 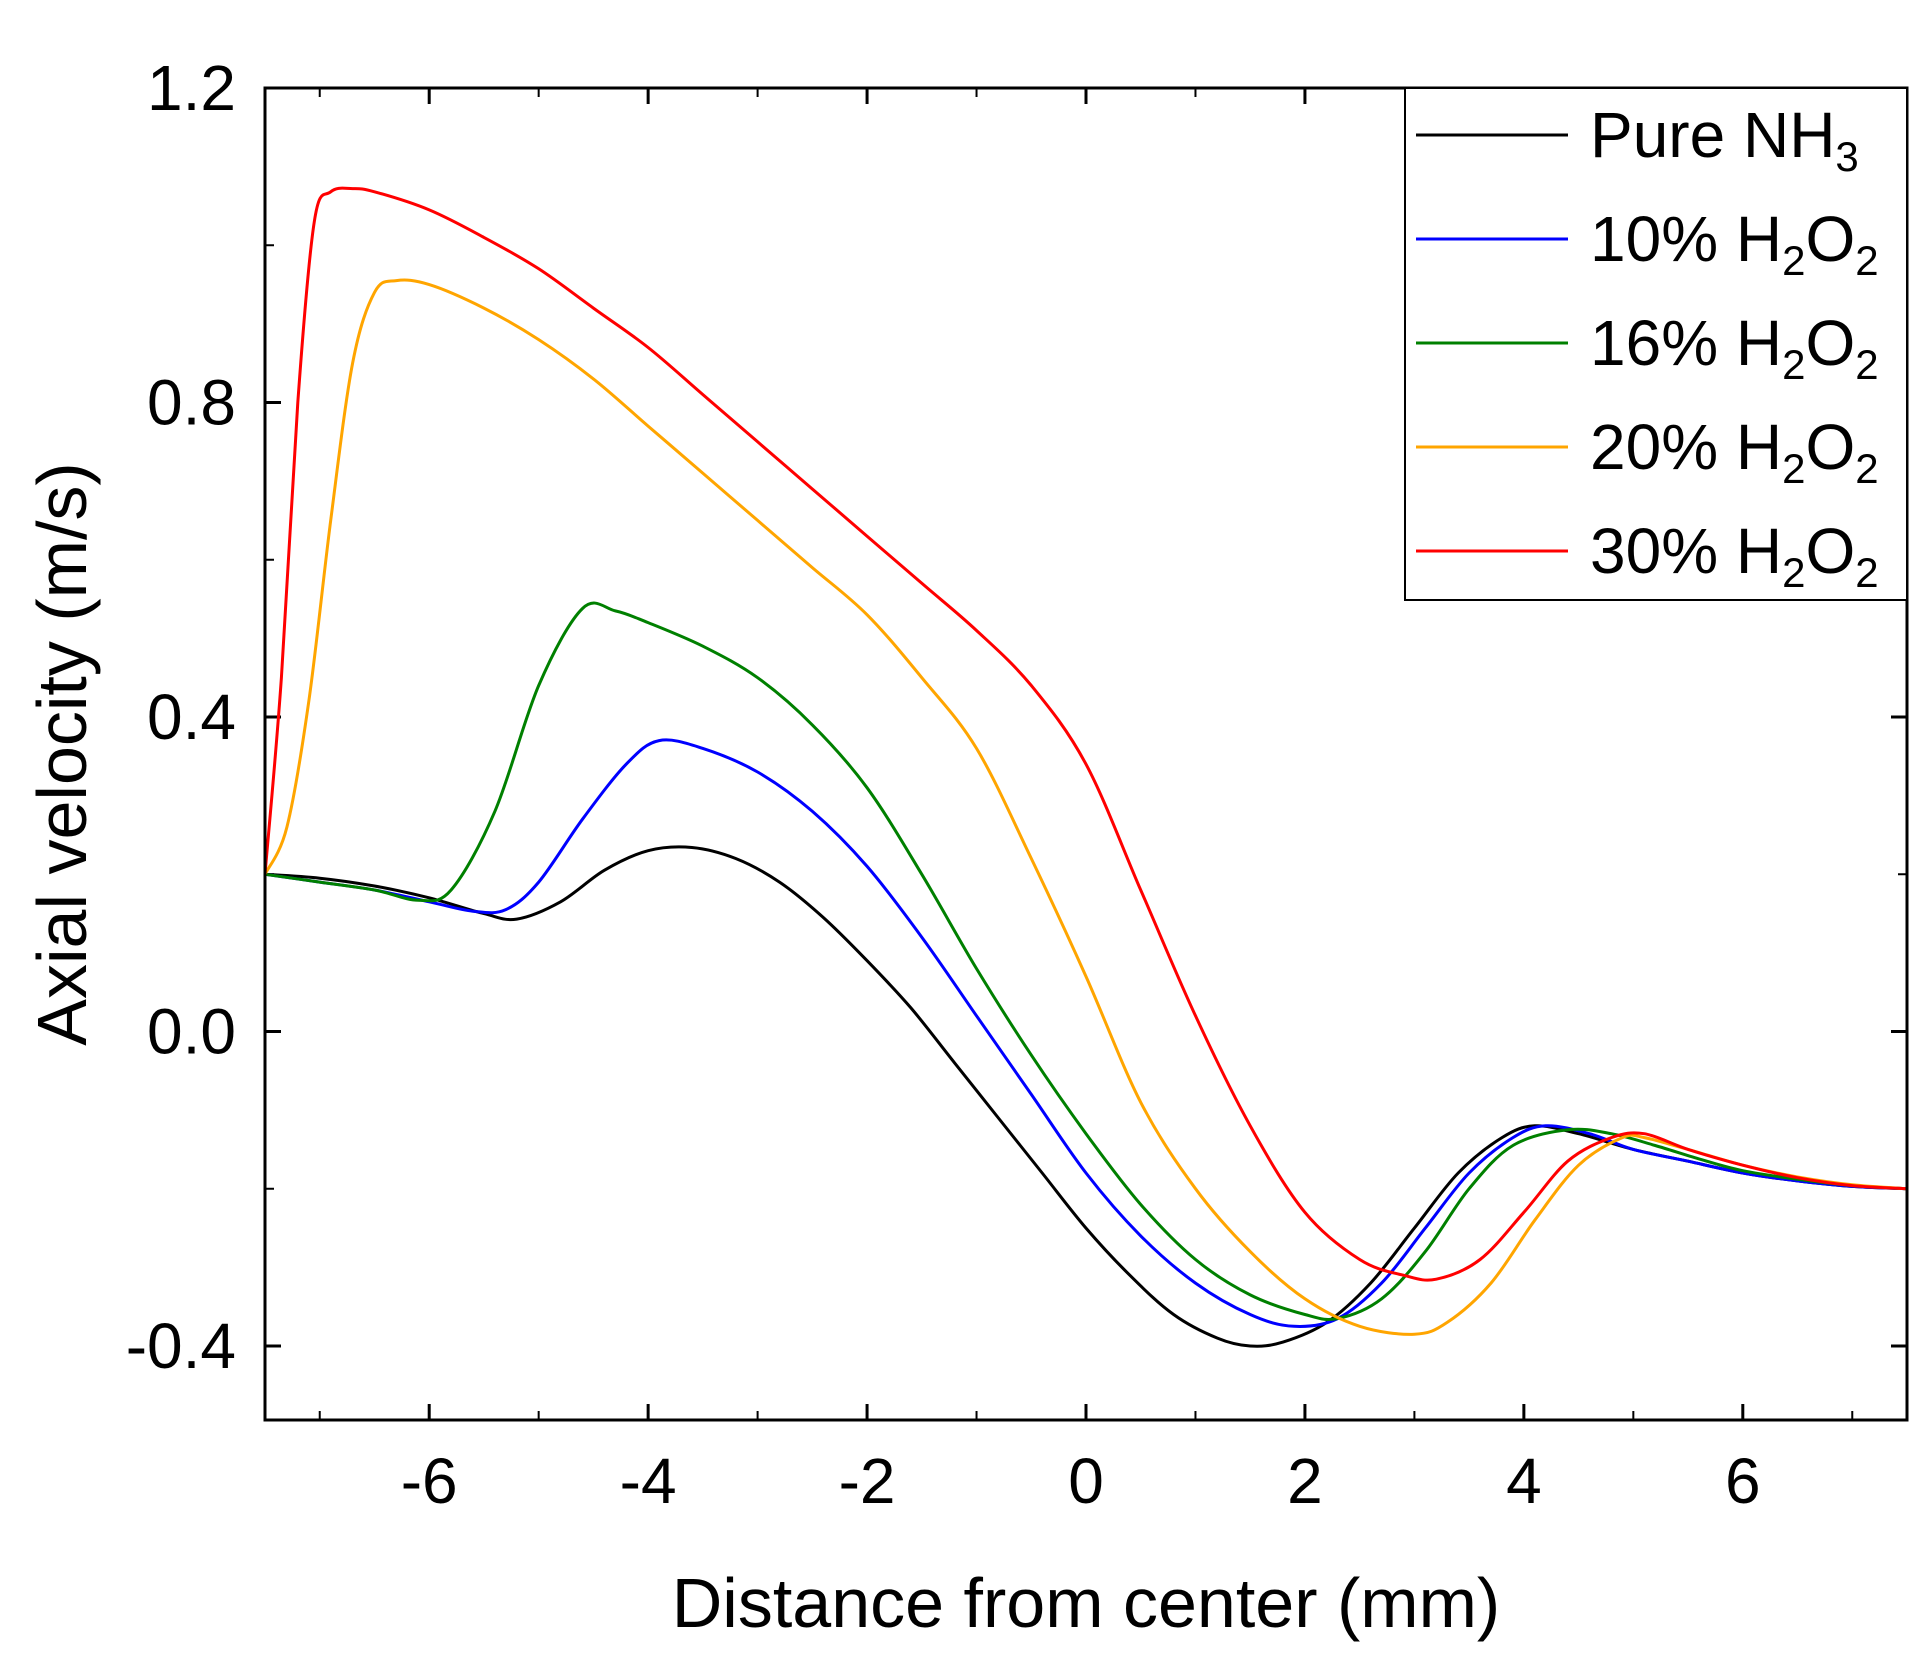 I want to click on y-tick-label: 0.0, so click(x=191, y=1032).